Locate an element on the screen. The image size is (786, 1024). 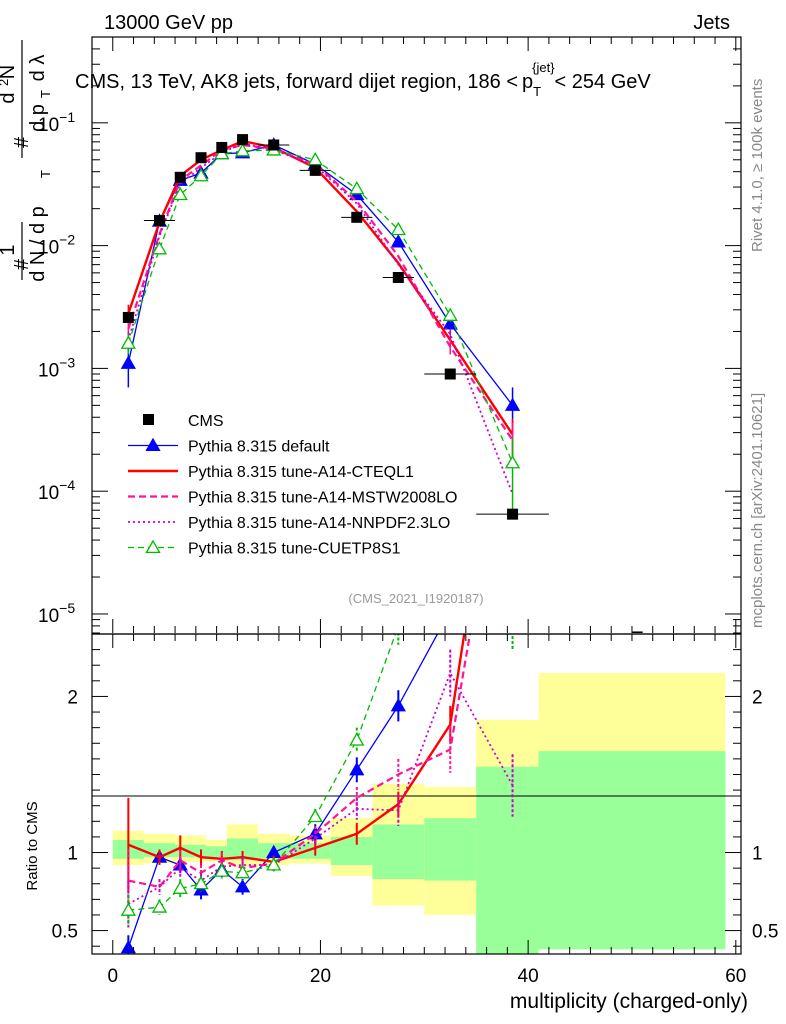
title-sup: {jet} is located at coordinates (543, 67).